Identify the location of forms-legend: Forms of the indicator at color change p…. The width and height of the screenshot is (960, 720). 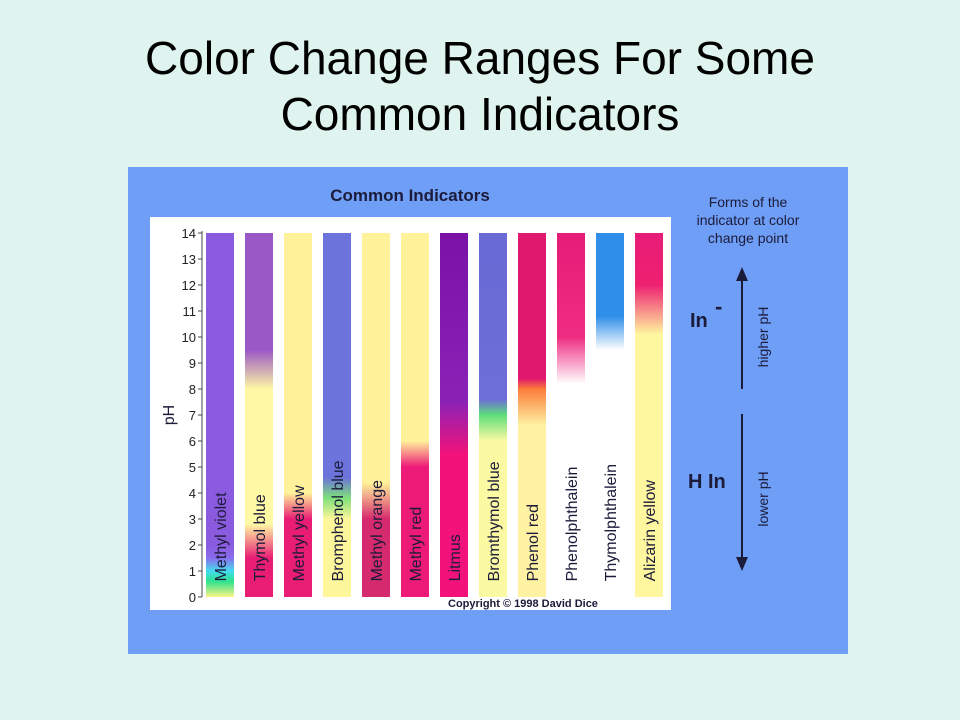
(744, 382).